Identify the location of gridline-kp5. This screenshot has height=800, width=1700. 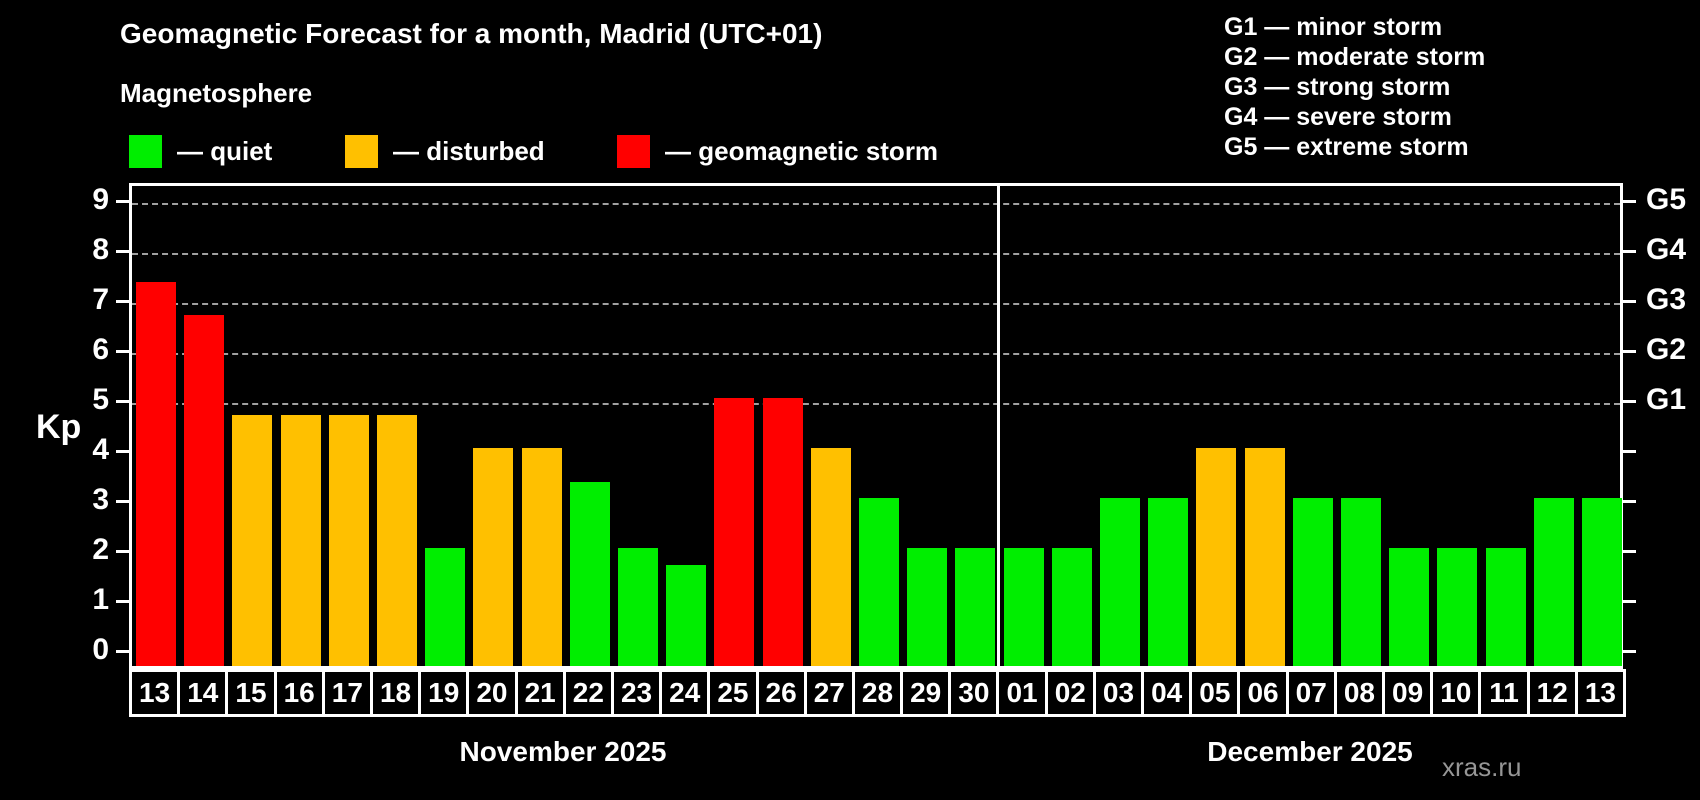
(876, 404).